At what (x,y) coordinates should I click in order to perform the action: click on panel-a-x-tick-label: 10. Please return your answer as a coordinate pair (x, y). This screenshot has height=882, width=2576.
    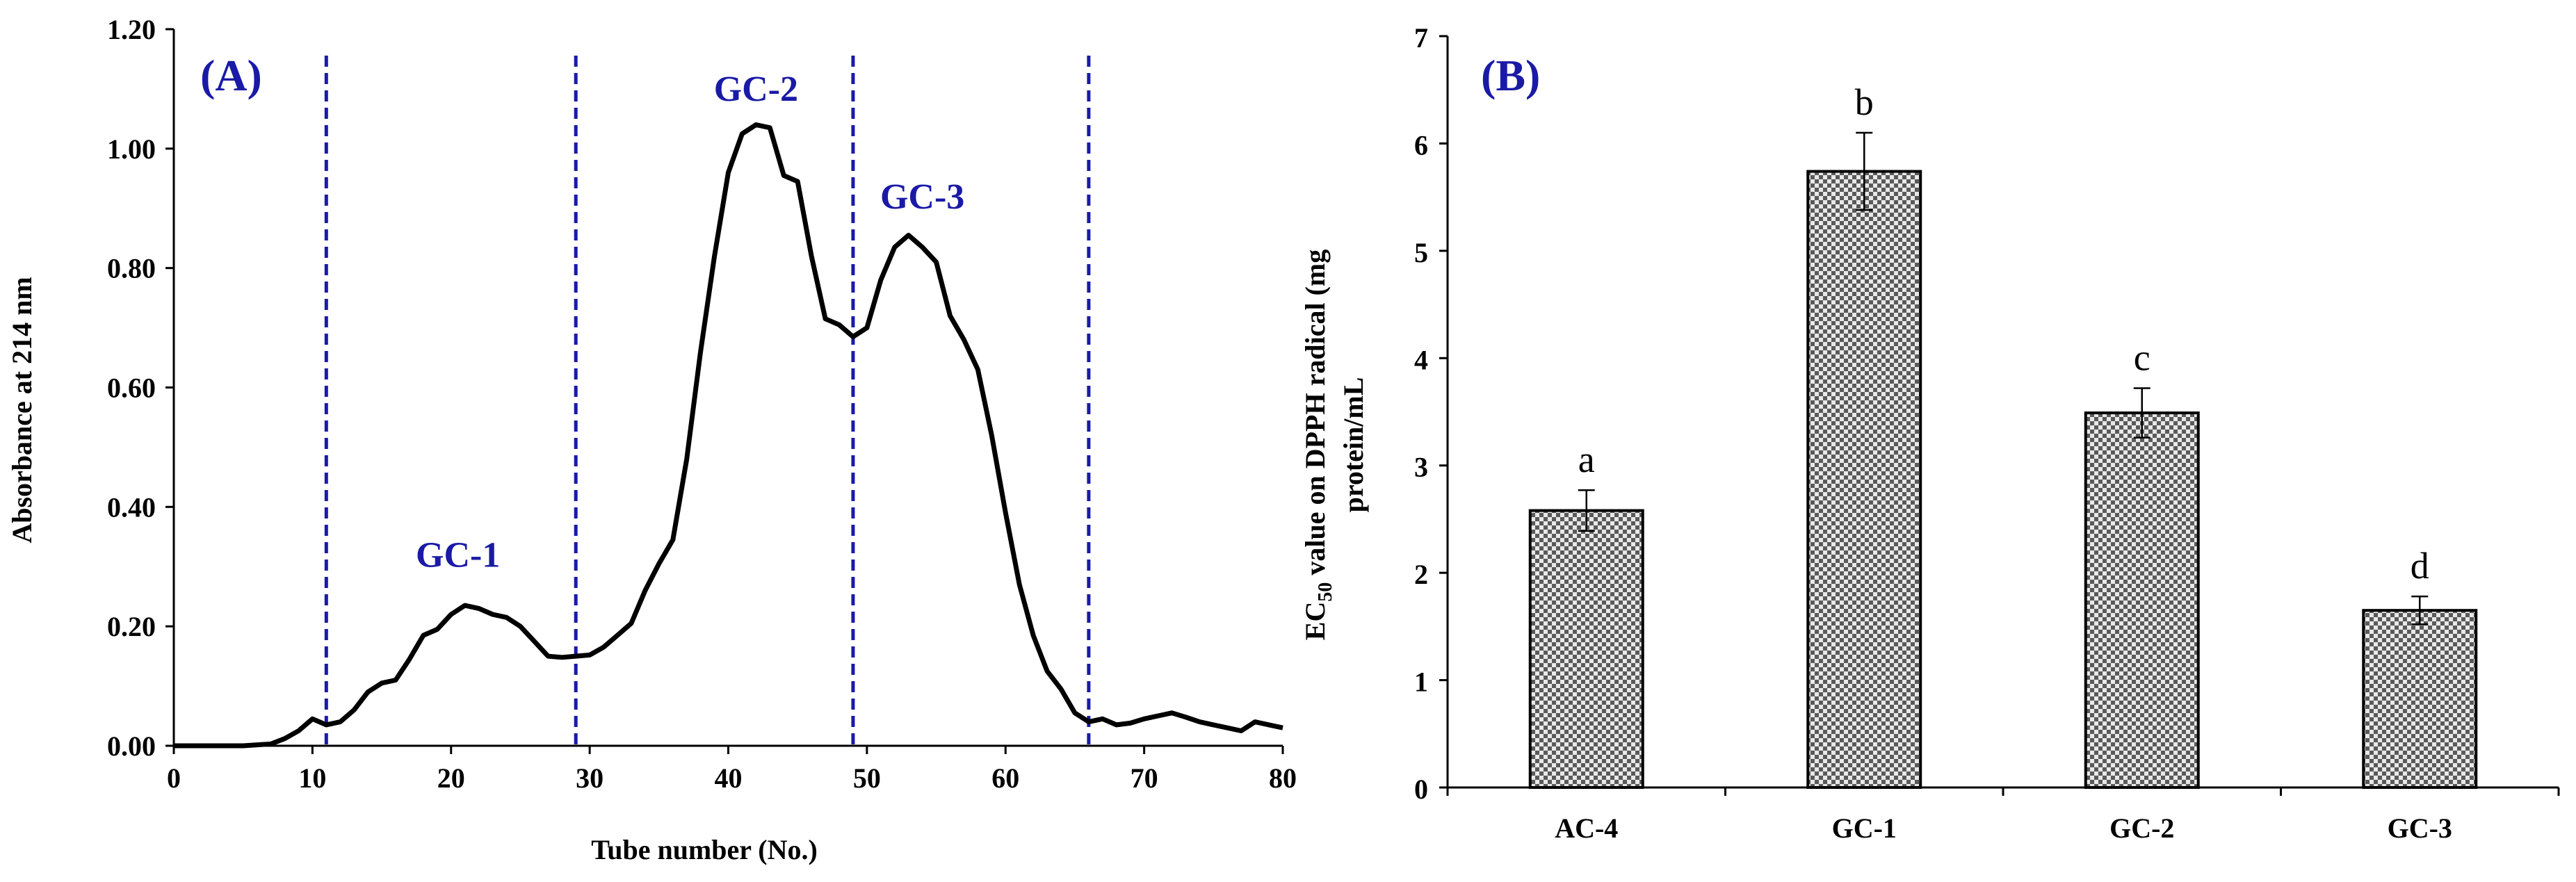
    Looking at the image, I should click on (312, 778).